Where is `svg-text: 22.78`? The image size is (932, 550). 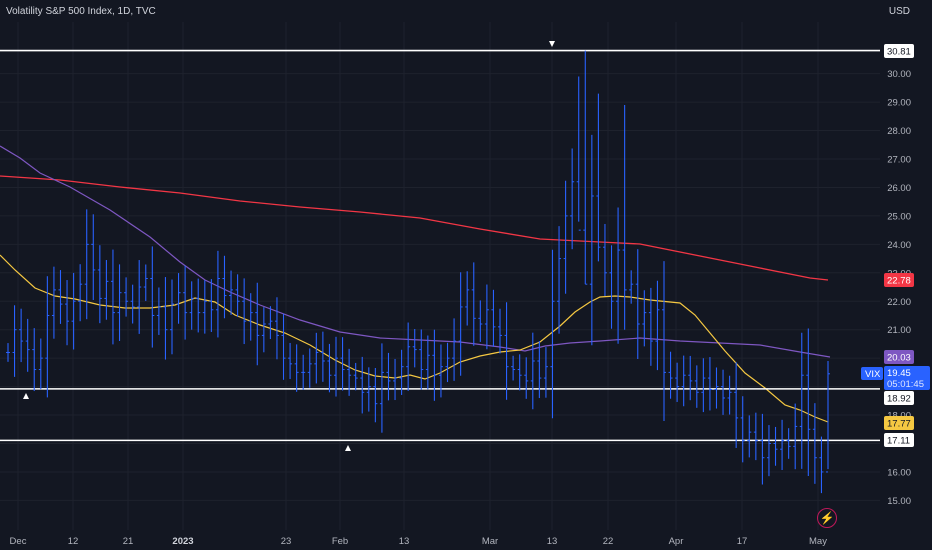 svg-text: 22.78 is located at coordinates (899, 281).